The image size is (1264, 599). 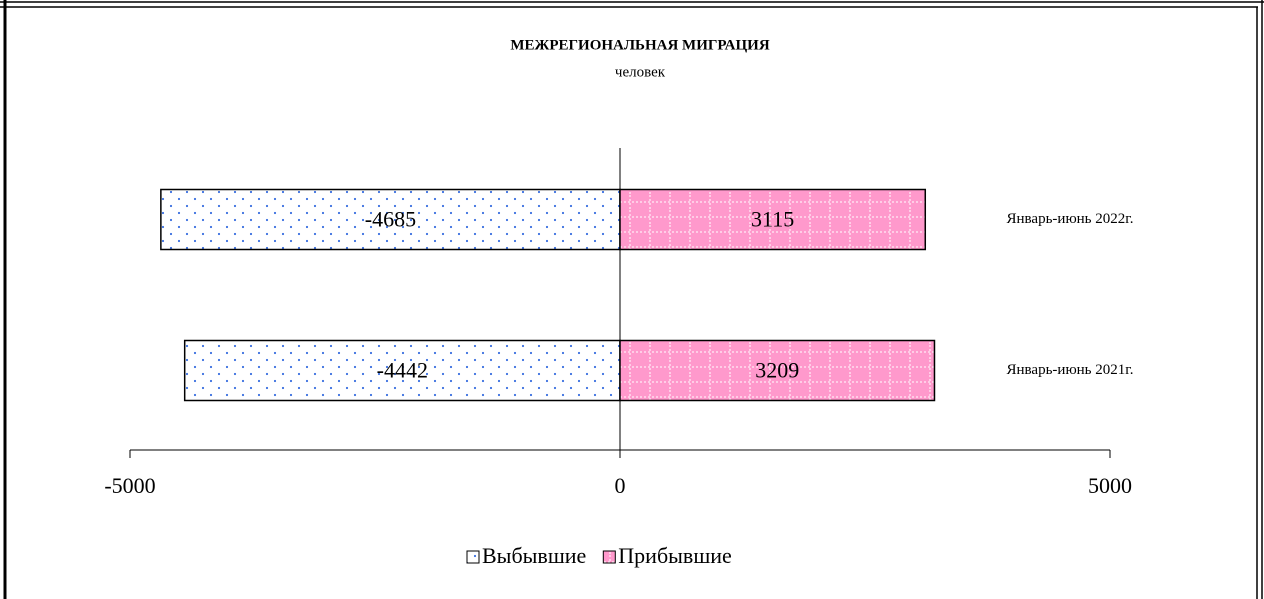 I want to click on value-label: 3209, so click(x=777, y=370).